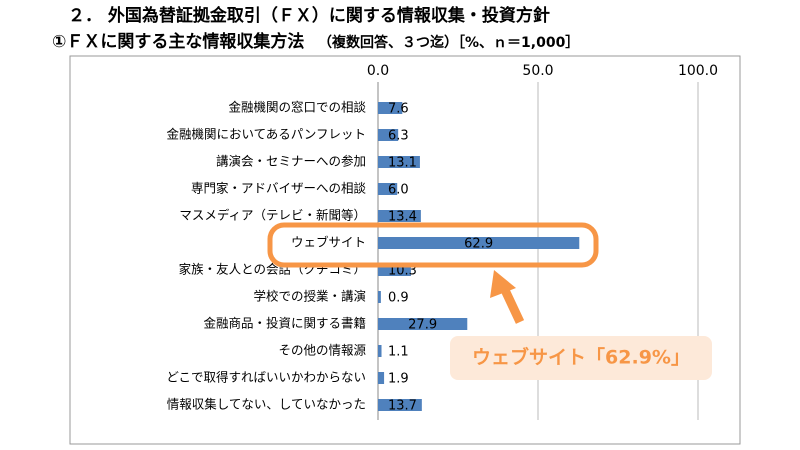 The width and height of the screenshot is (800, 450). Describe the element at coordinates (309, 15) in the screenshot. I see `chart-title: ２． 外国為替証拠金取引（ＦＸ）に関する情報収集・投資方針` at that location.